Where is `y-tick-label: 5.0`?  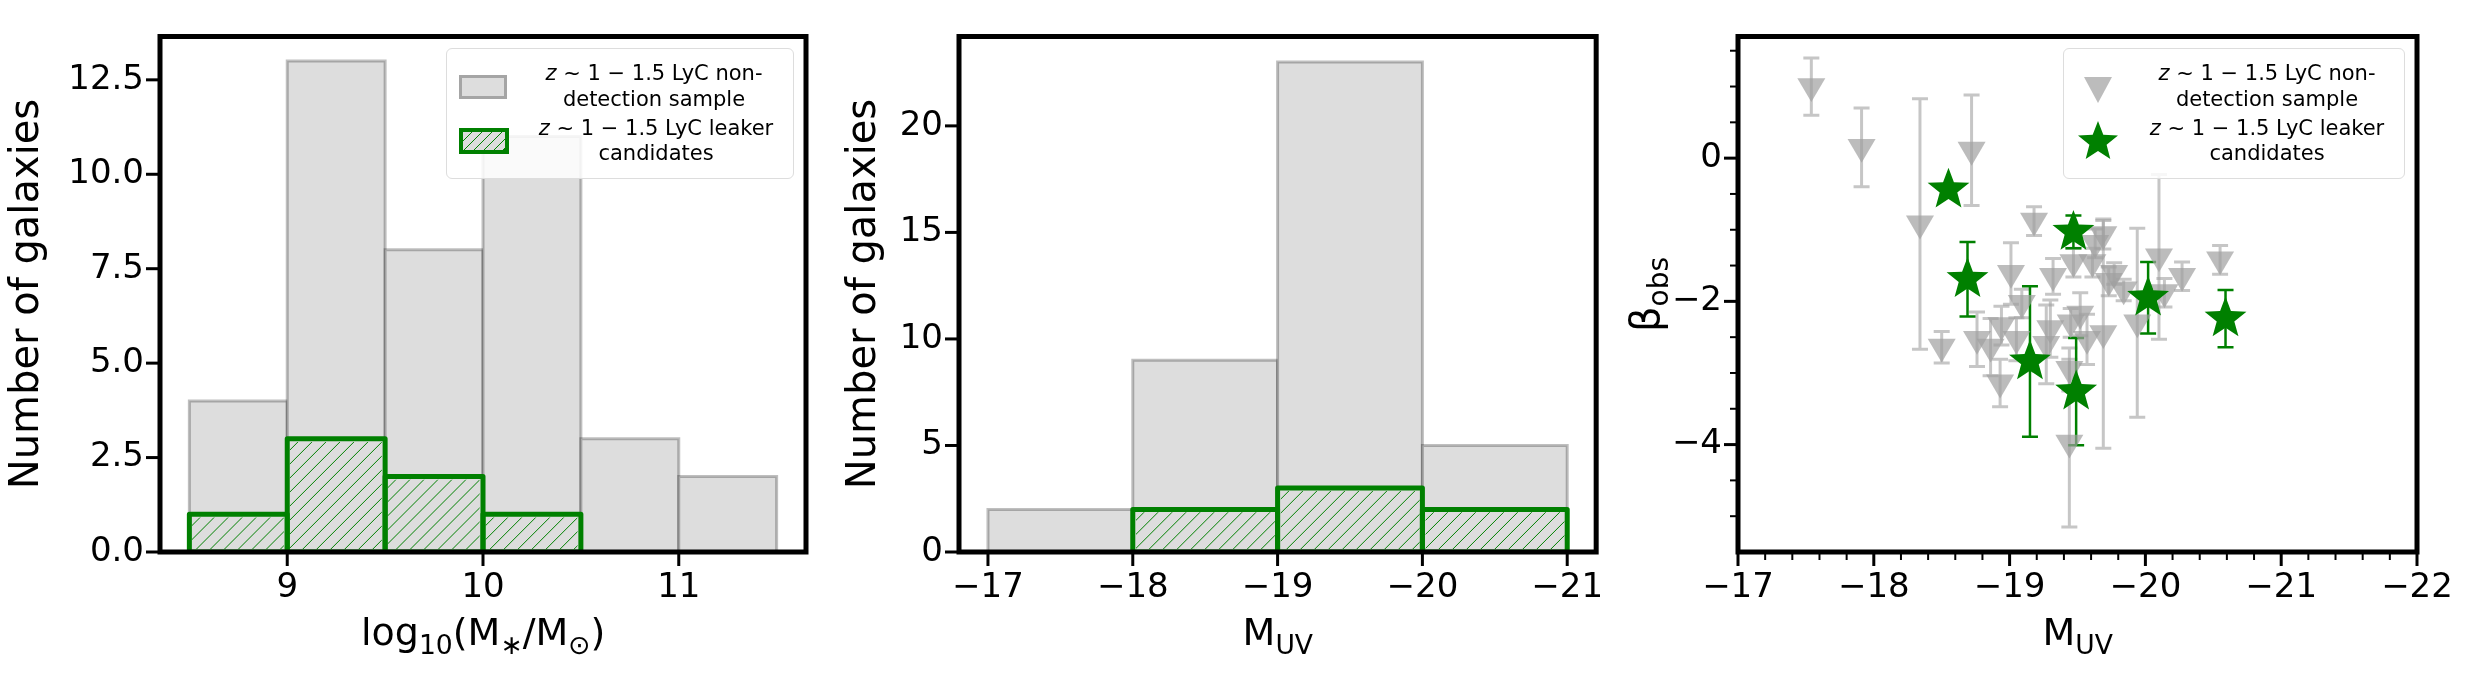 y-tick-label: 5.0 is located at coordinates (116, 359).